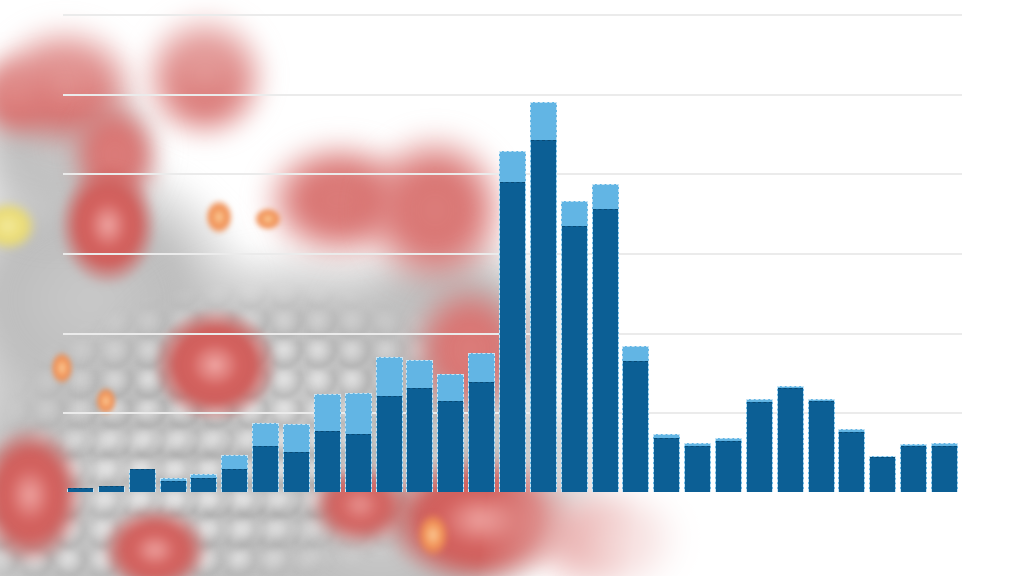  I want to click on bar-12-dark-segment, so click(419, 440).